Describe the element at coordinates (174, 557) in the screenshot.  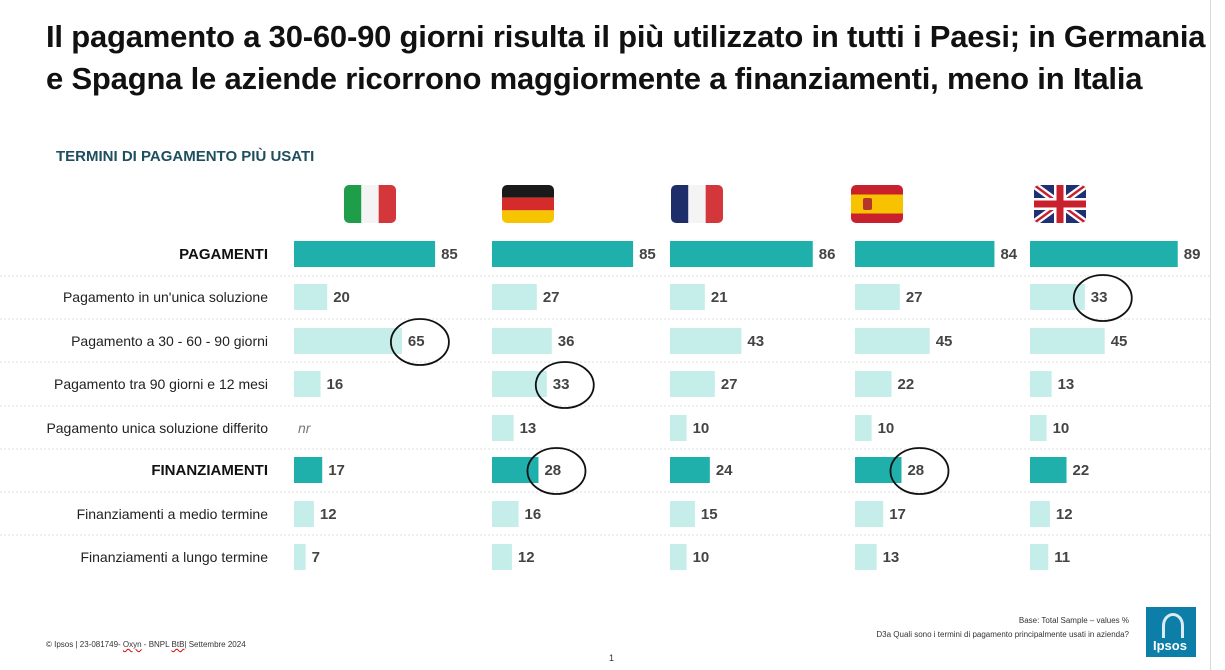
I see `row-label: Finanziamenti a lungo termine` at that location.